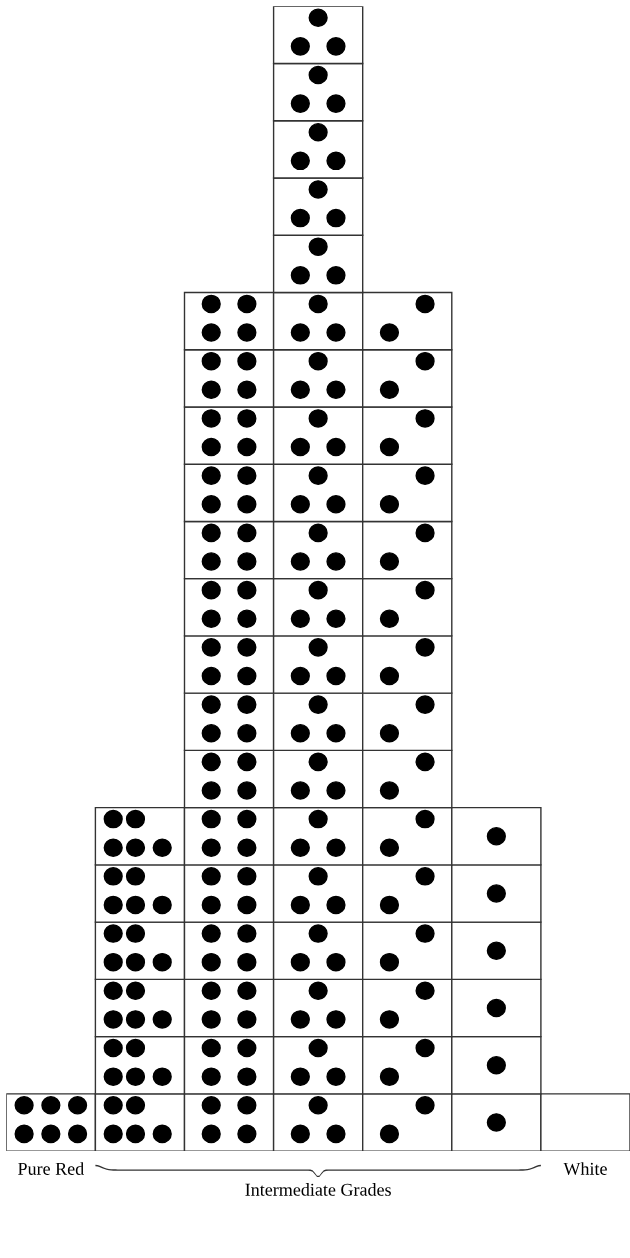 The height and width of the screenshot is (1258, 630). Describe the element at coordinates (585, 1168) in the screenshot. I see `x-tick-label: White` at that location.